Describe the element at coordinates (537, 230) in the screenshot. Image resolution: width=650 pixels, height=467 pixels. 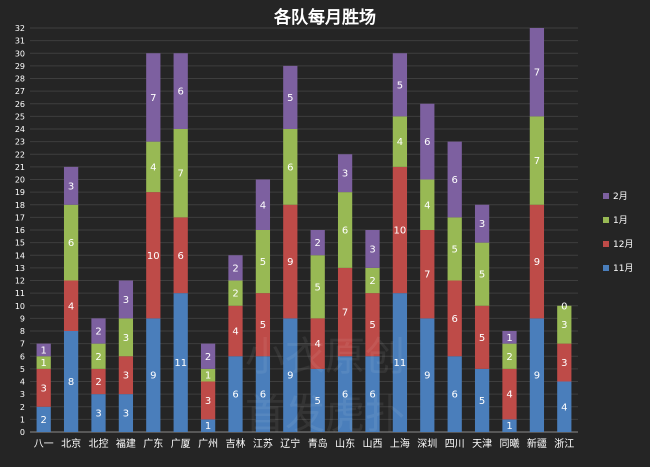
I see `bar-stack-19: 9 9 7 7` at that location.